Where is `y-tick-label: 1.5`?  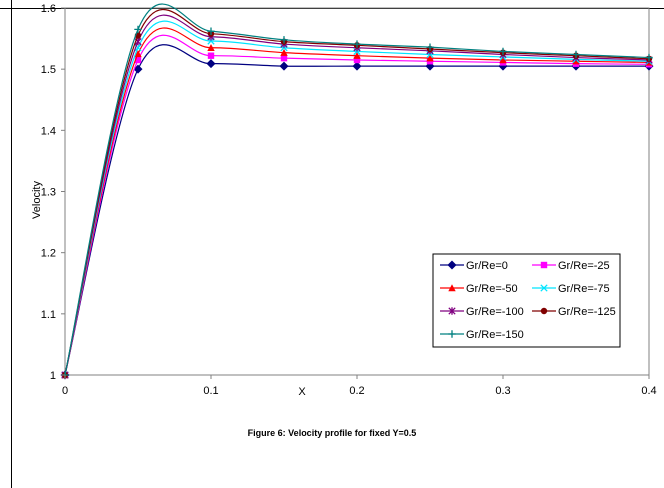
y-tick-label: 1.5 is located at coordinates (48, 70).